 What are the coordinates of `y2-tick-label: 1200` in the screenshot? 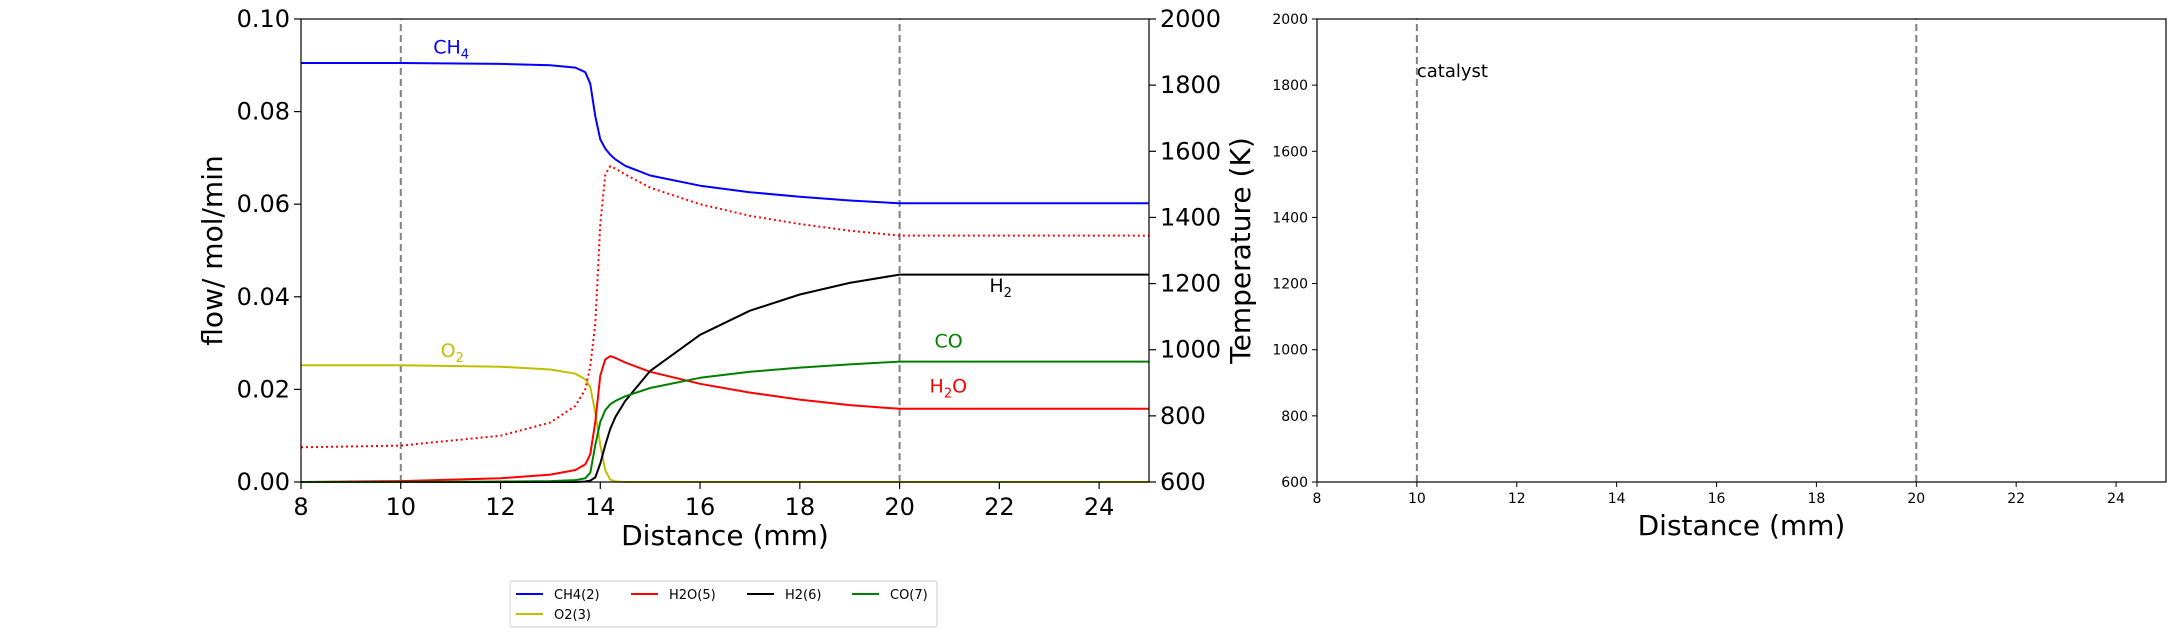 It's located at (1190, 284).